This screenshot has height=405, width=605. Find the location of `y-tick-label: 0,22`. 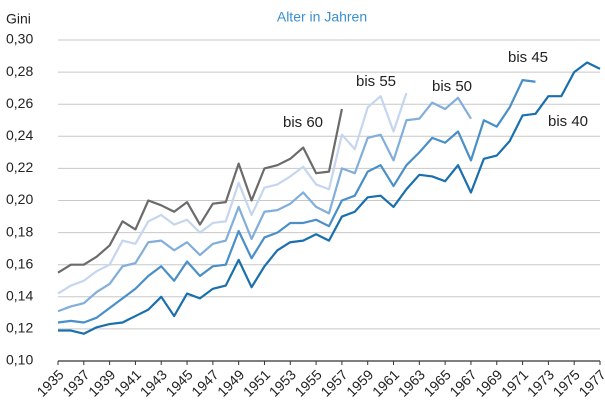

y-tick-label: 0,22 is located at coordinates (19, 167).